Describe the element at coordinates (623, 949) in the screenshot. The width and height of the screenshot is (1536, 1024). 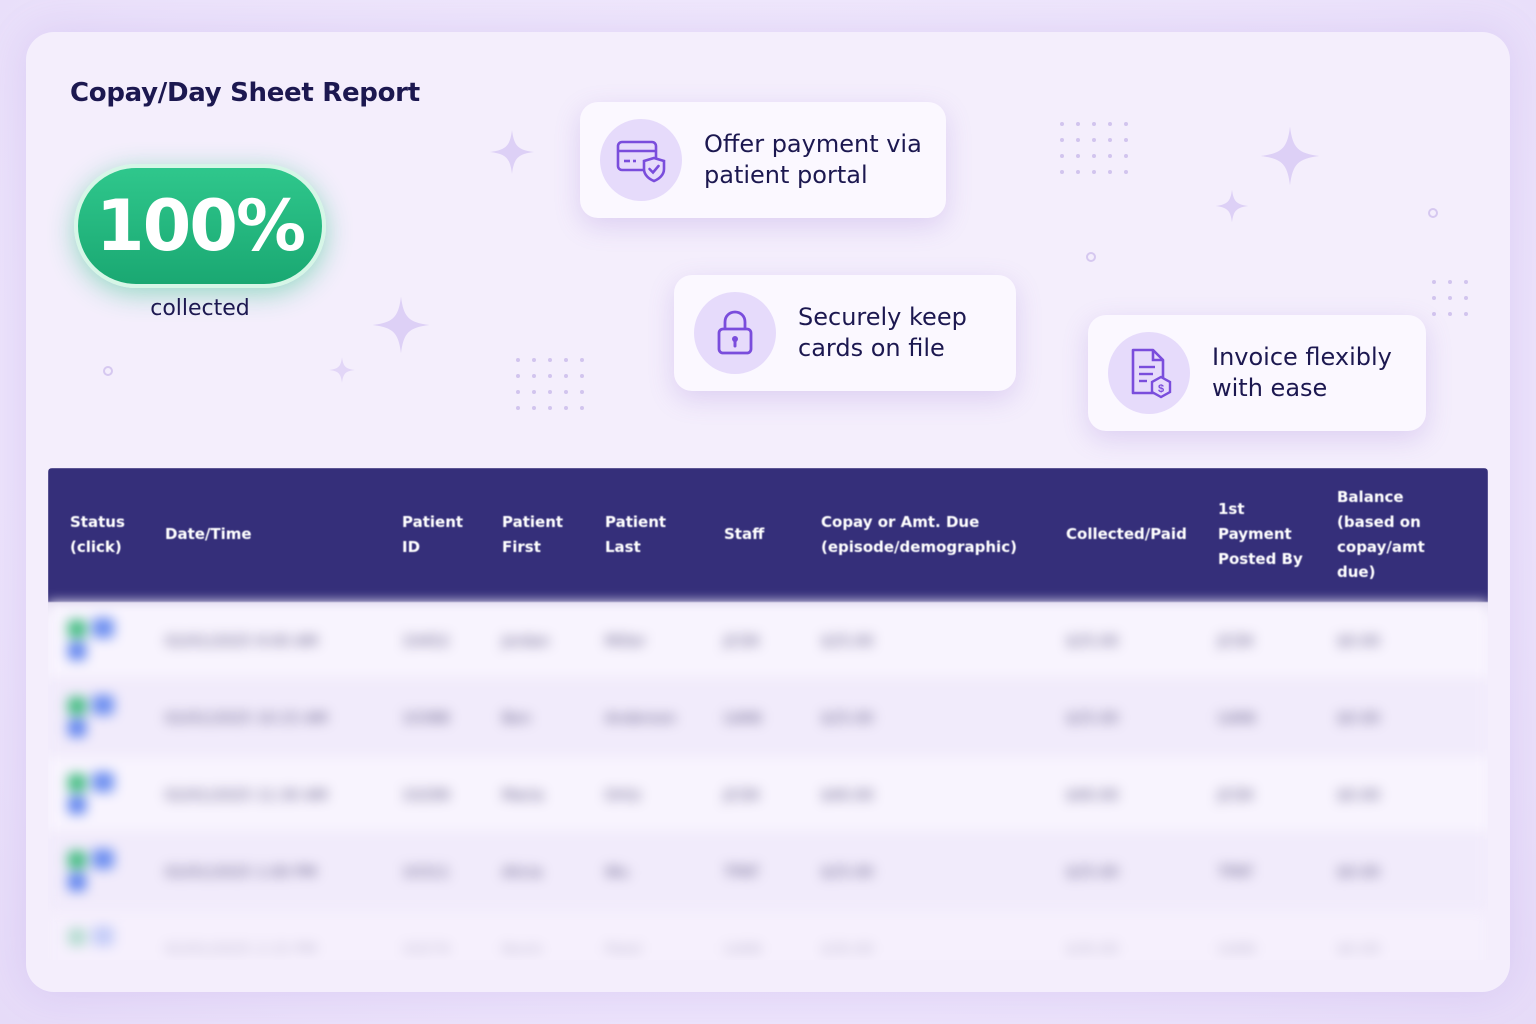
I see `cell-patient-last: Patel` at that location.